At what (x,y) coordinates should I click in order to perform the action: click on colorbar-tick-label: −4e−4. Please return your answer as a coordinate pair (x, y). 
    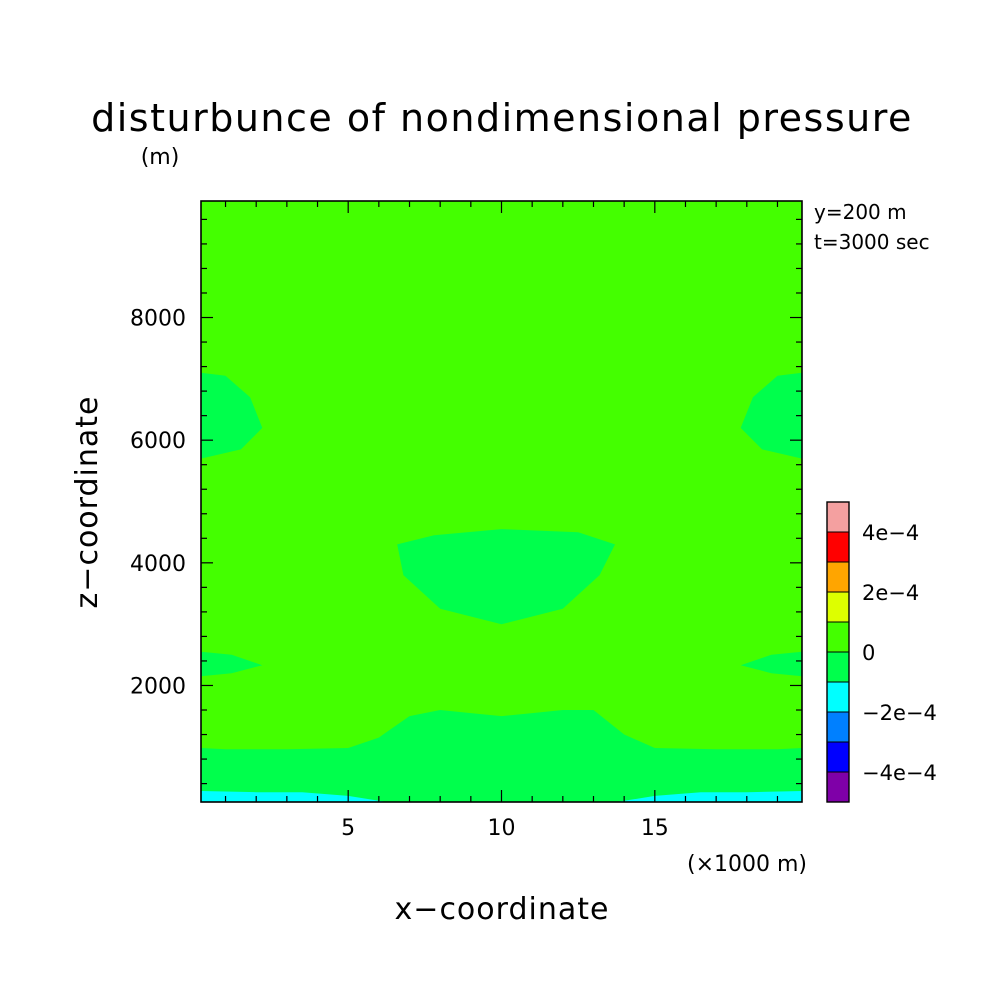
    Looking at the image, I should click on (899, 773).